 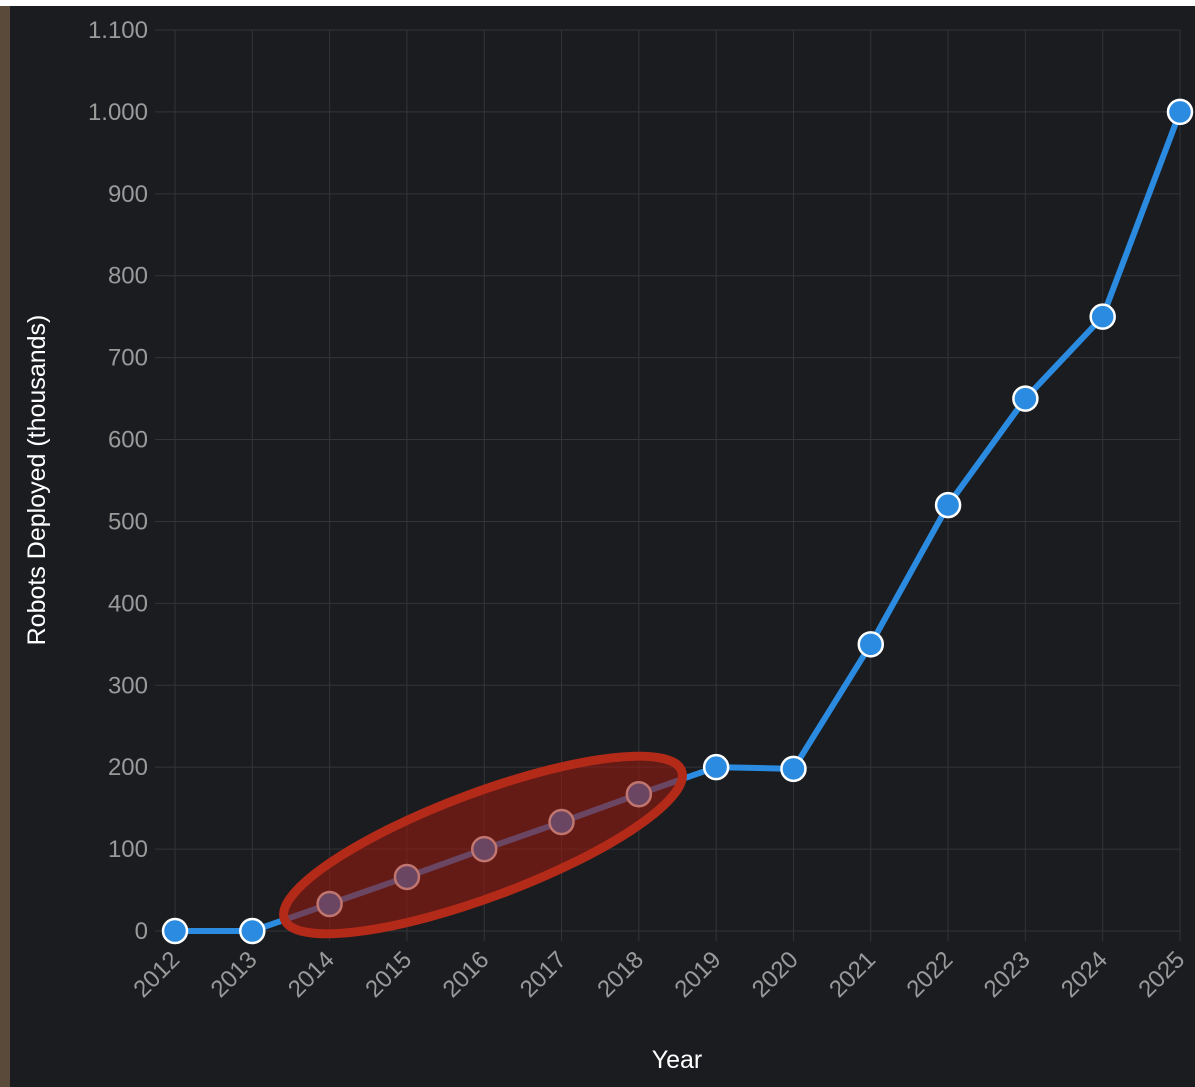 What do you see at coordinates (128, 849) in the screenshot?
I see `y-tick-label: 100` at bounding box center [128, 849].